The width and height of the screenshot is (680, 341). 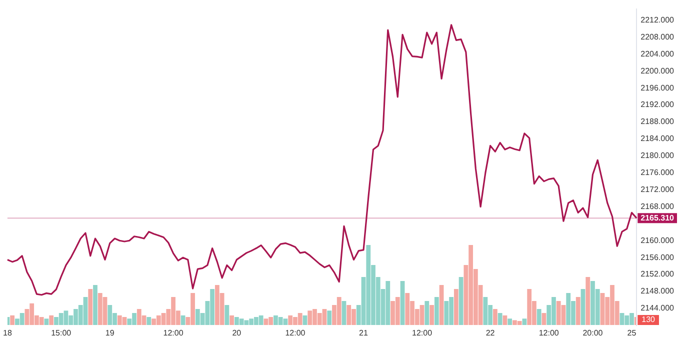 I want to click on y-tick-label: 2160.000, so click(x=657, y=240).